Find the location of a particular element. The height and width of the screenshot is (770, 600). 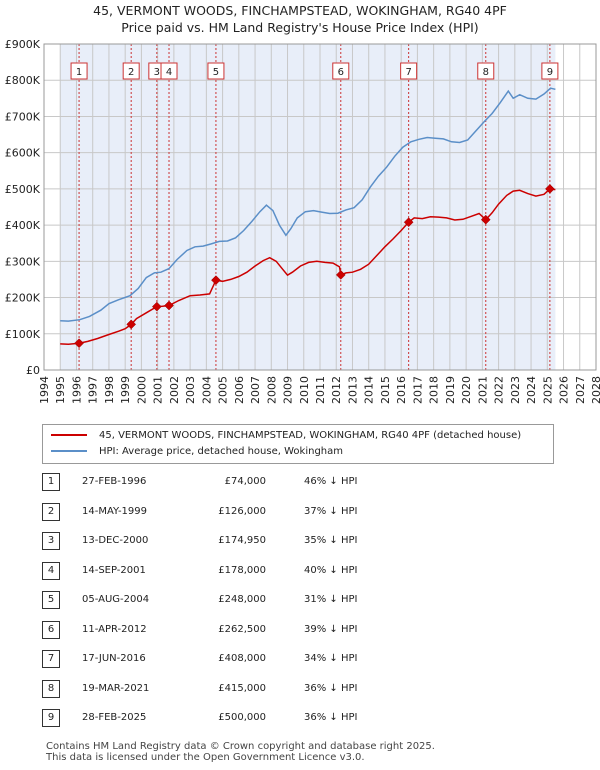

y-tick-label: £600K is located at coordinates (23, 153).